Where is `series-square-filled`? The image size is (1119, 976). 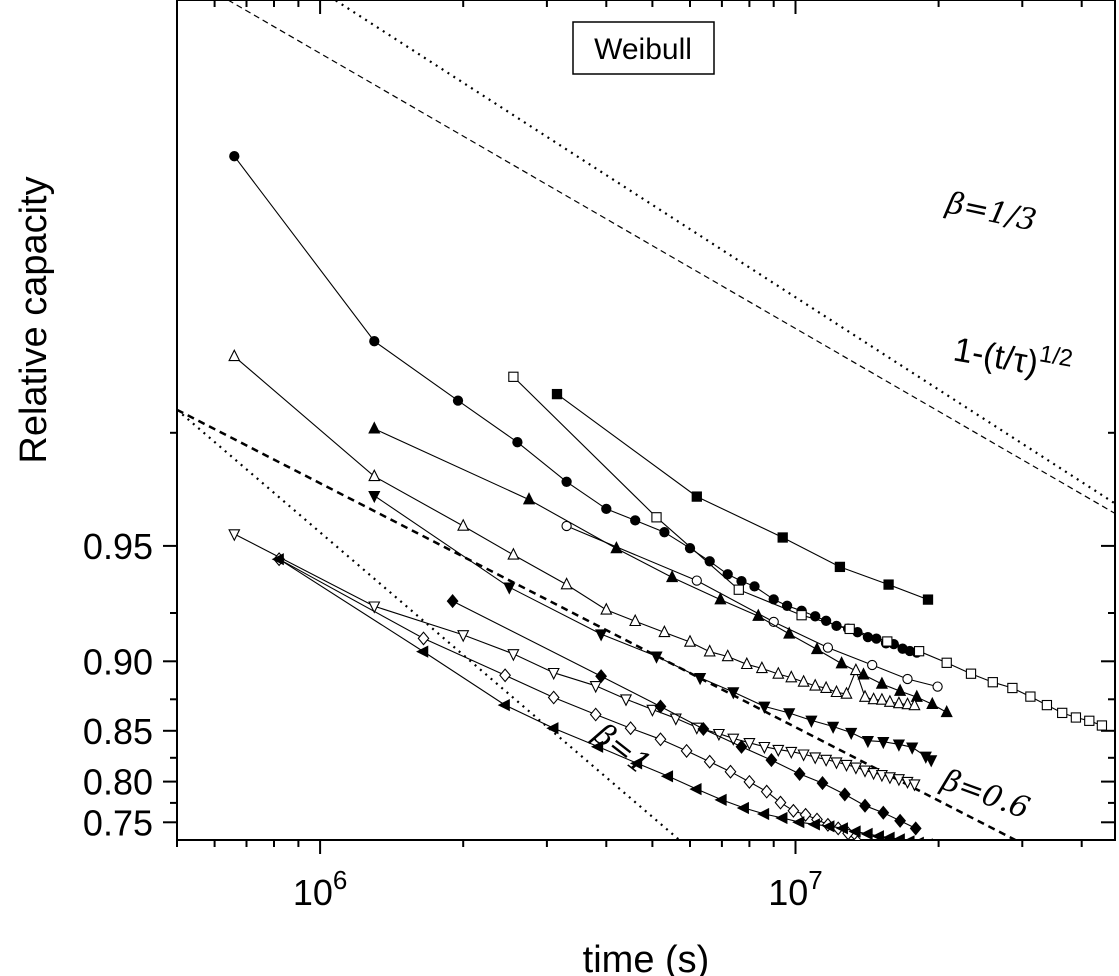 series-square-filled is located at coordinates (742, 496).